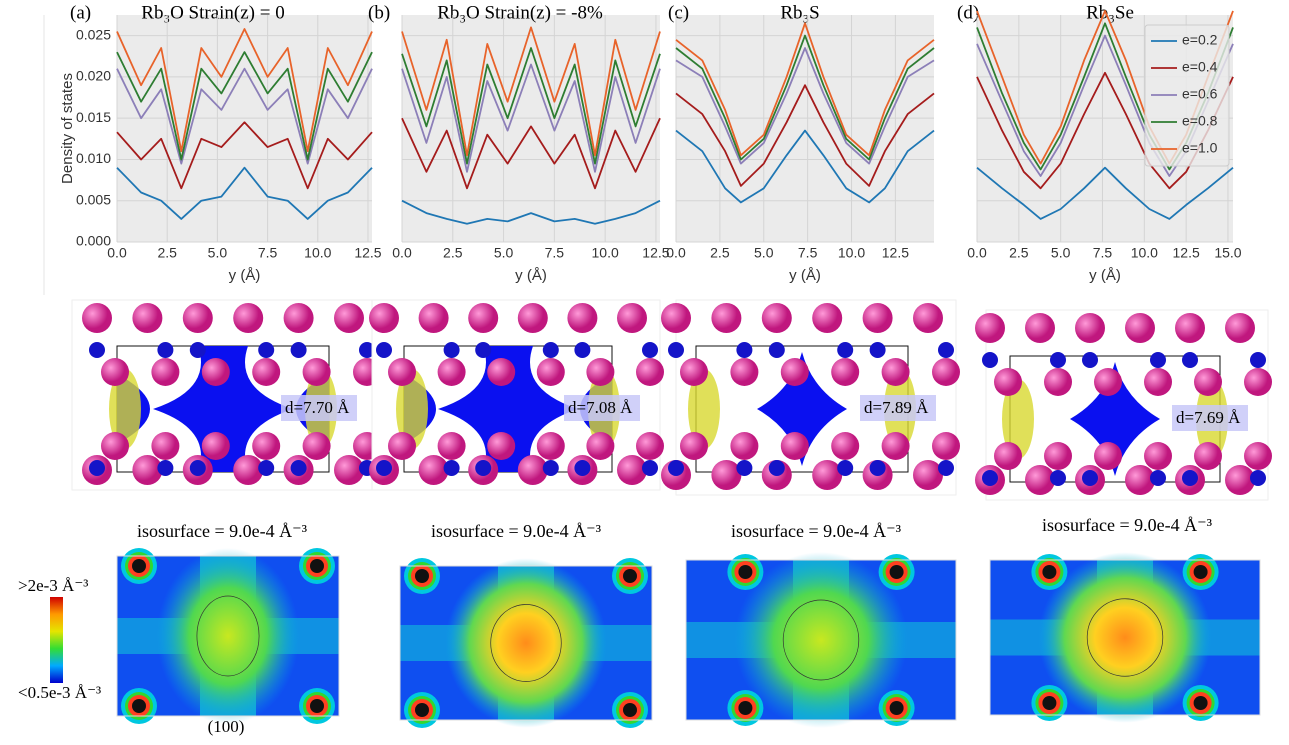 The image size is (1289, 745). I want to click on d-label: d=7.08 Å, so click(600, 407).